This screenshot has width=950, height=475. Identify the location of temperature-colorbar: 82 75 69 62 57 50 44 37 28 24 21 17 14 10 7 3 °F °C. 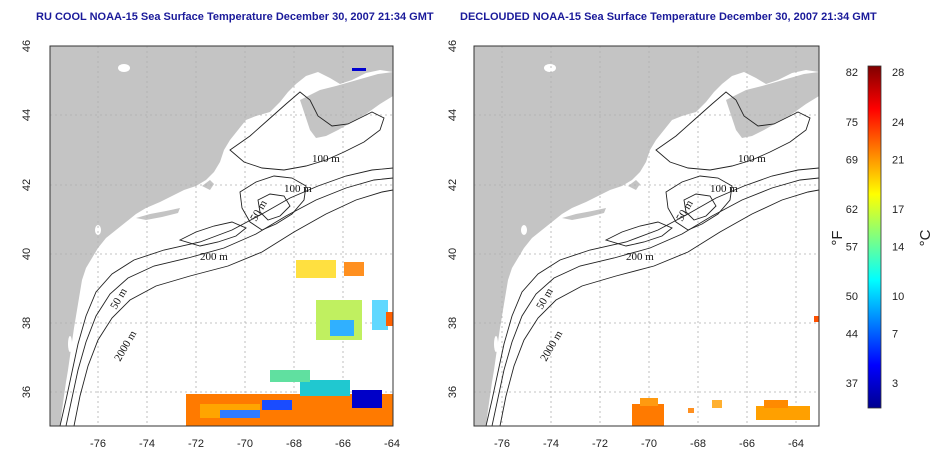
(881, 237).